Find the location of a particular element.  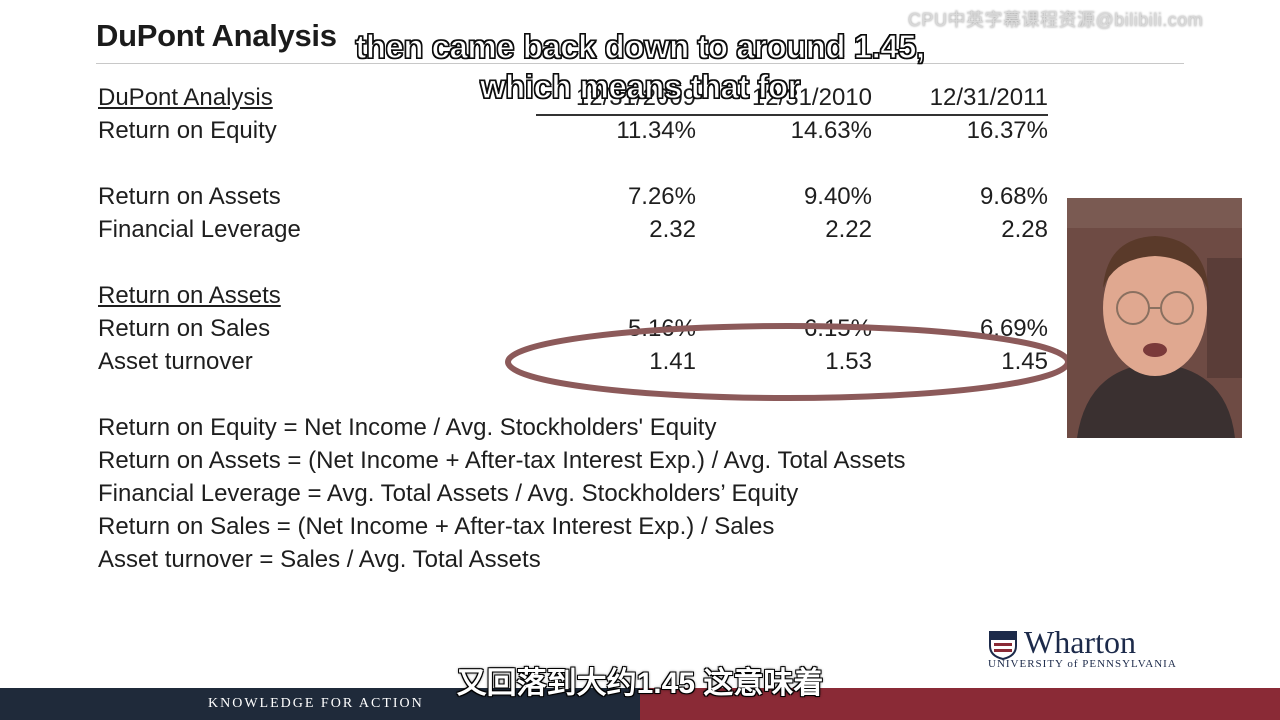

presenter-image is located at coordinates (1154, 318).